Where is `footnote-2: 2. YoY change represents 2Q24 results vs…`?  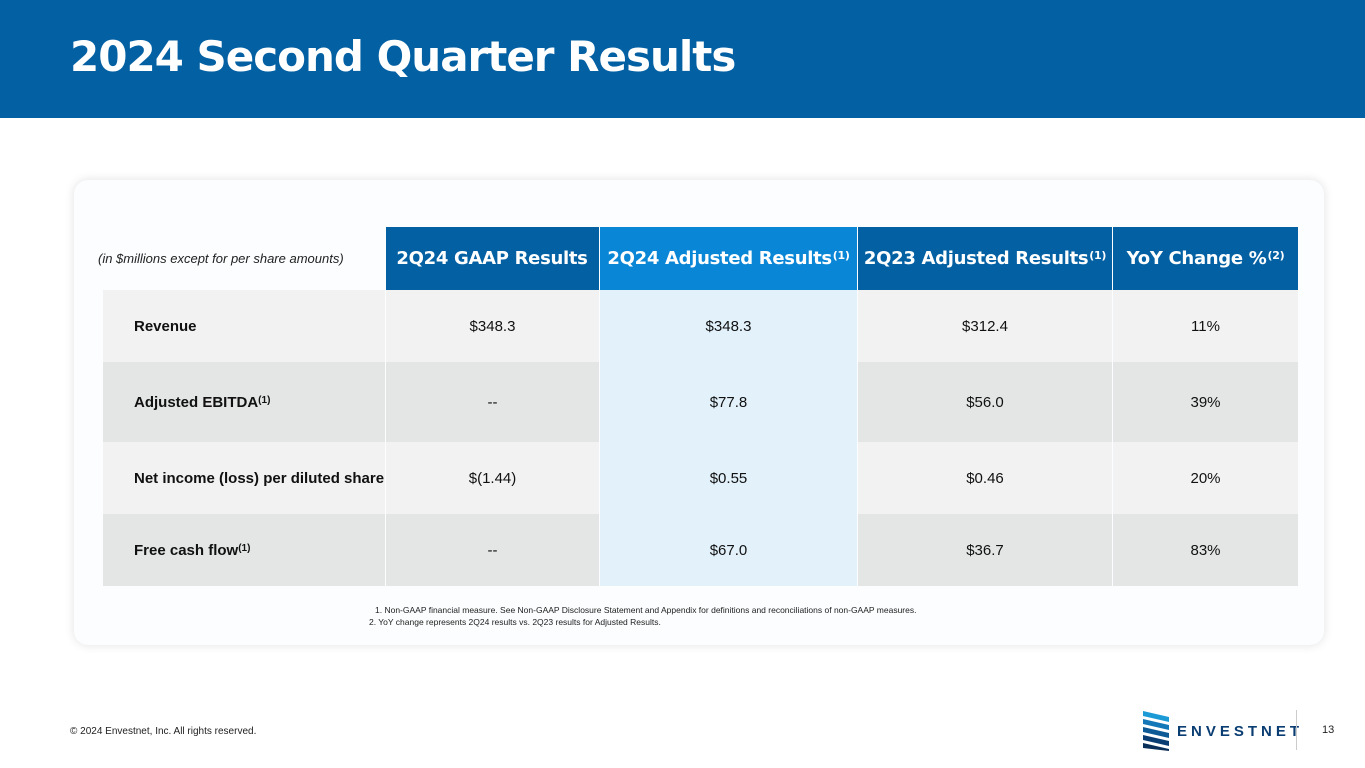 footnote-2: 2. YoY change represents 2Q24 results vs… is located at coordinates (515, 622).